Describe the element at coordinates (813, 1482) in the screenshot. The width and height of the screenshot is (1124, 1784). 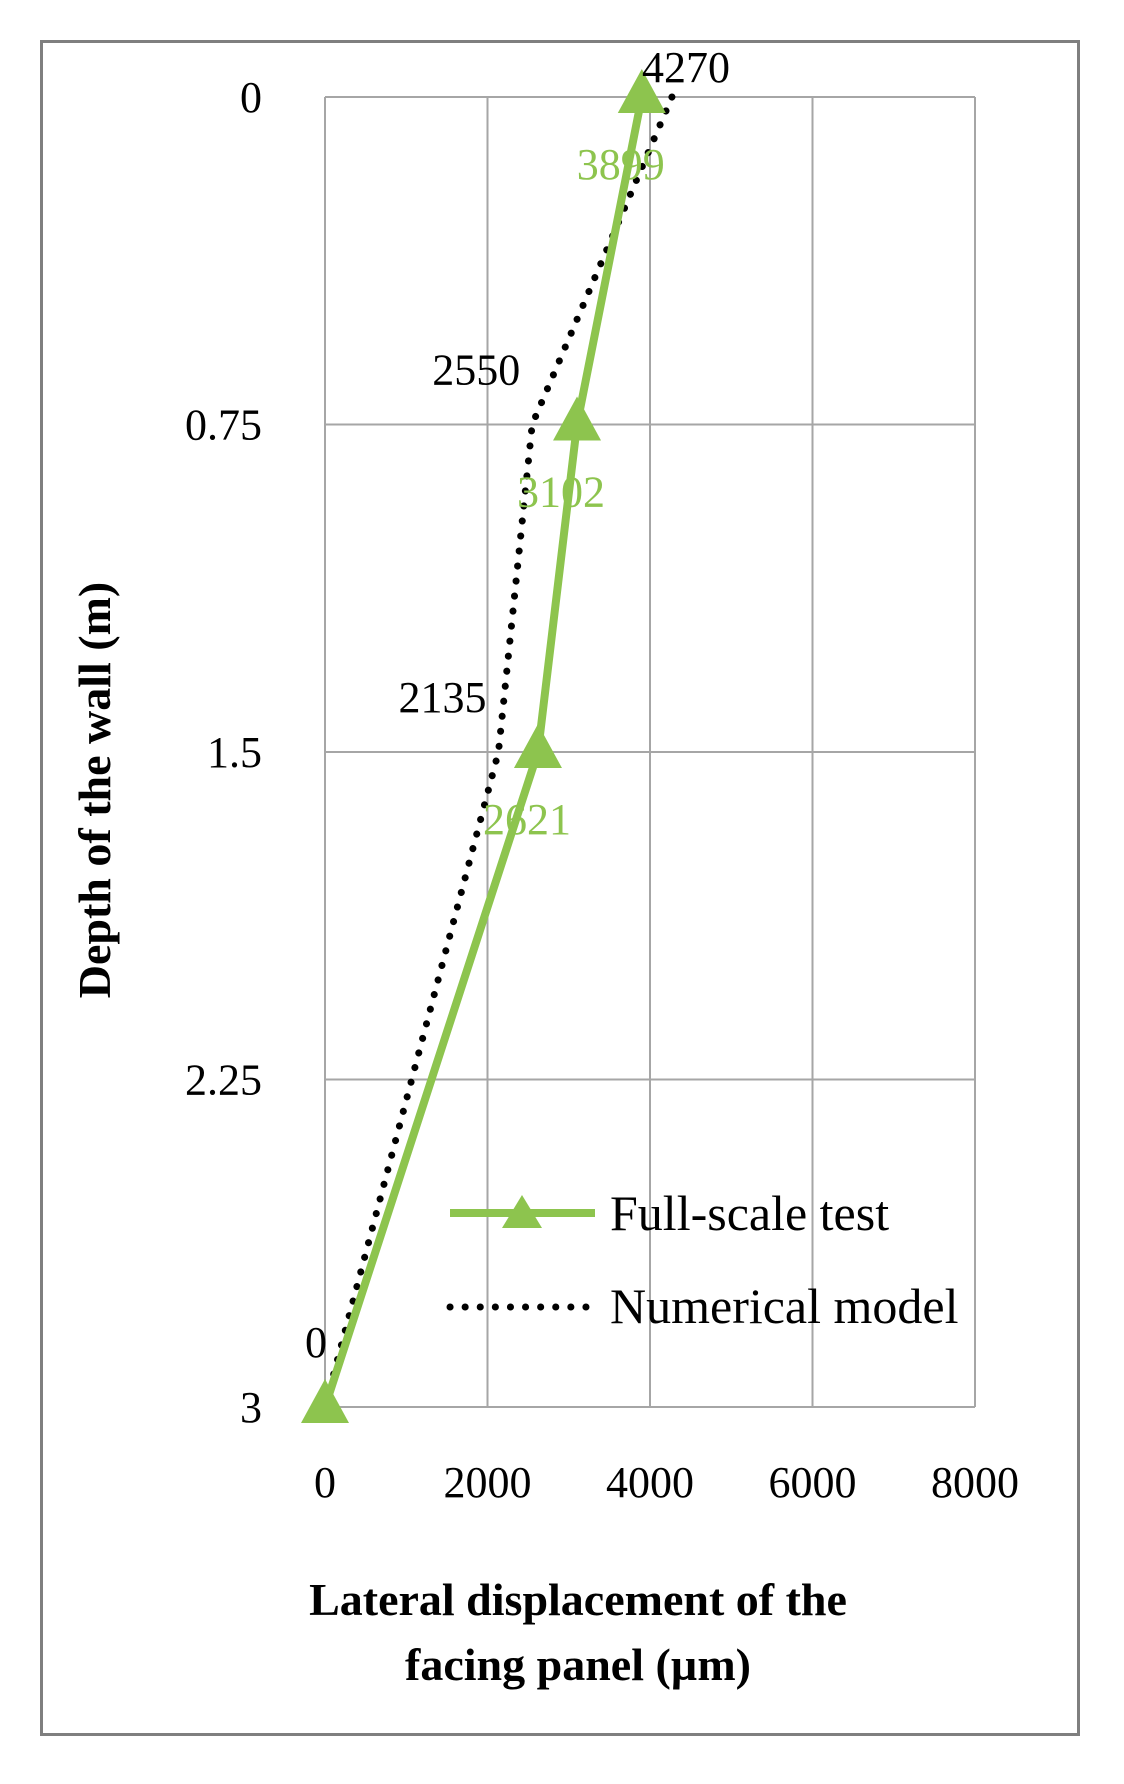
I see `x-tick-label: 6000` at that location.